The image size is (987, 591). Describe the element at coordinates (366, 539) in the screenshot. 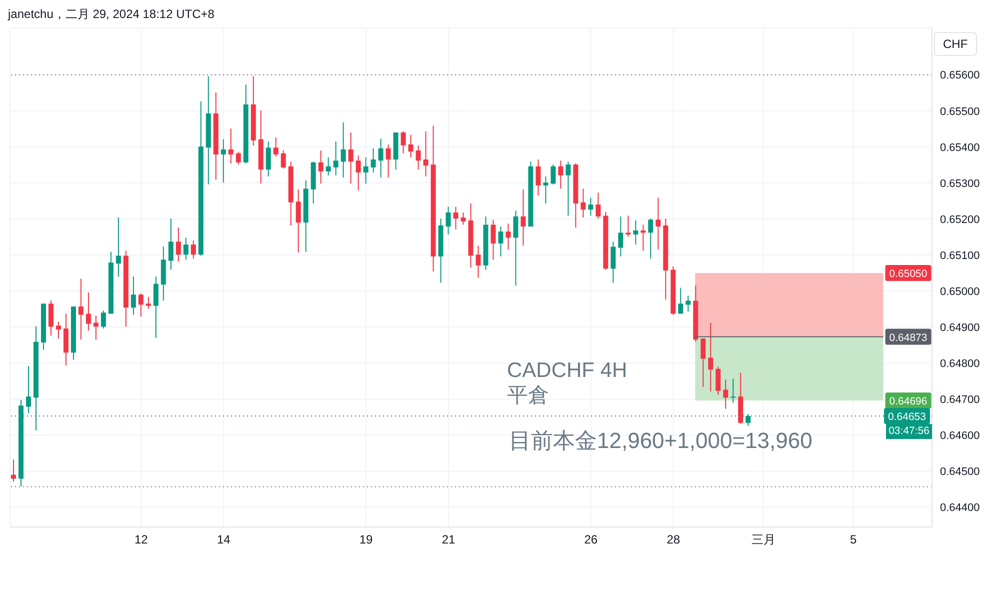

I see `x-tick-label: 19` at that location.